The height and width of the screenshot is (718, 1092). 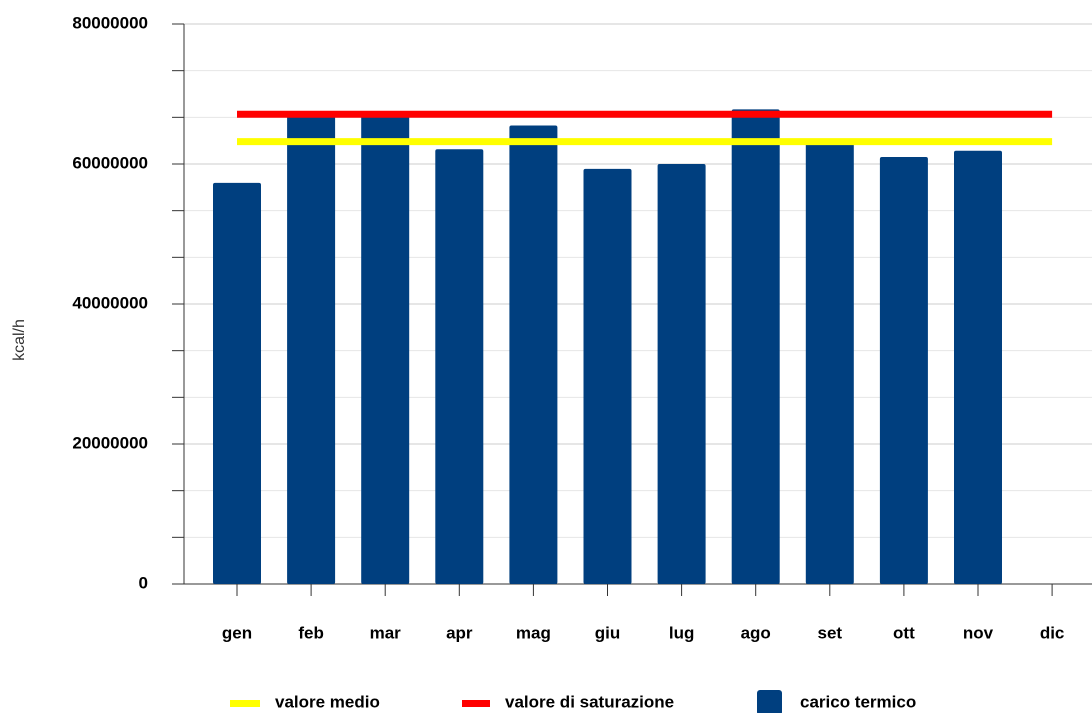 I want to click on x-tick-label: set, so click(x=830, y=632).